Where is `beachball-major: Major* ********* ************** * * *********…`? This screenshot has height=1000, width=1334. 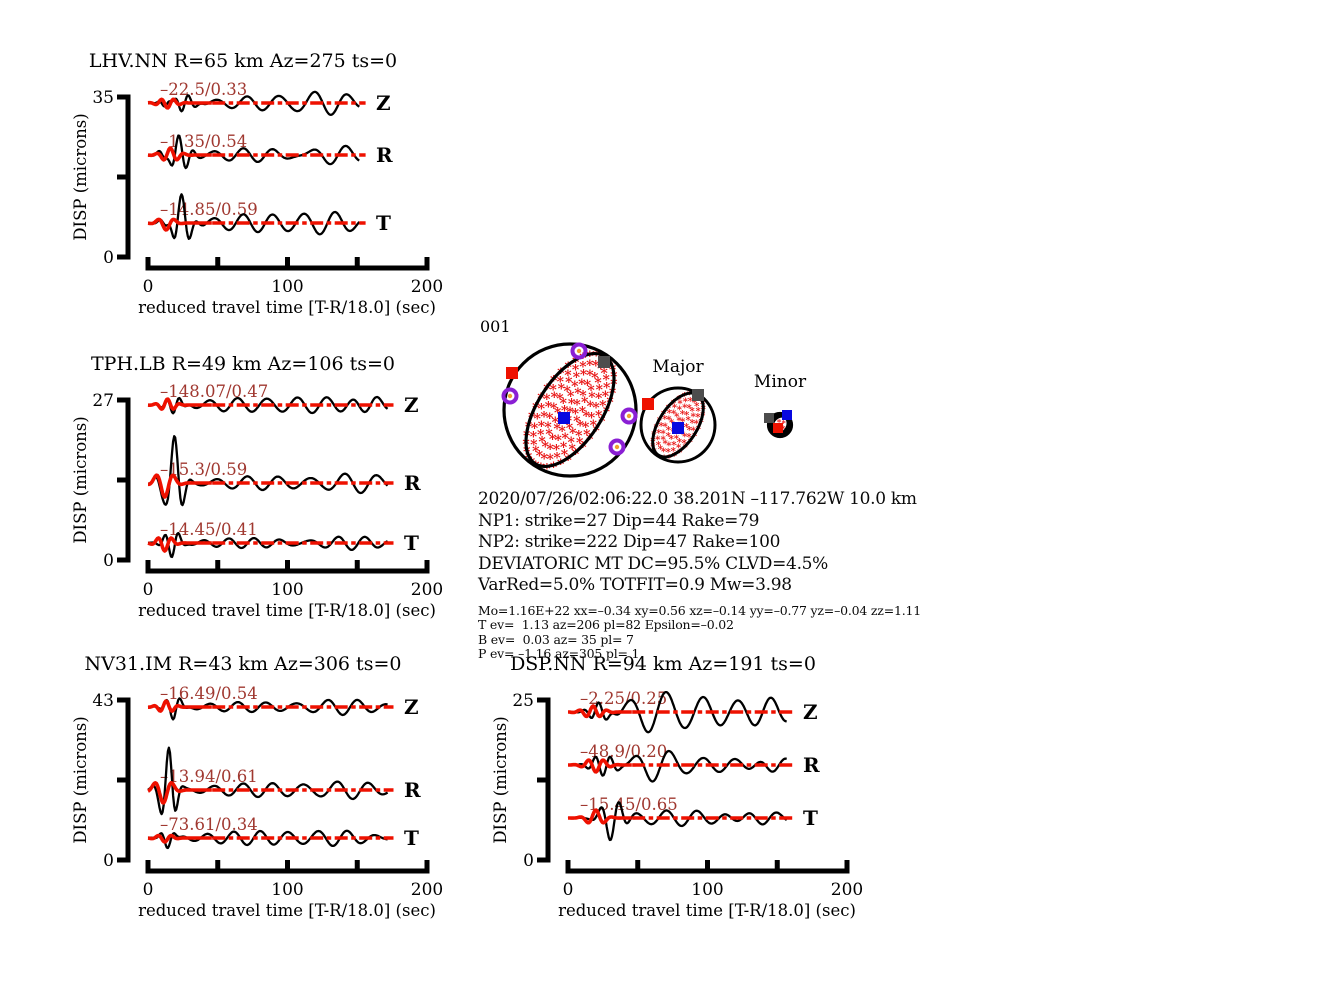 beachball-major: Major* ********* ************** * * *********… is located at coordinates (678, 411).